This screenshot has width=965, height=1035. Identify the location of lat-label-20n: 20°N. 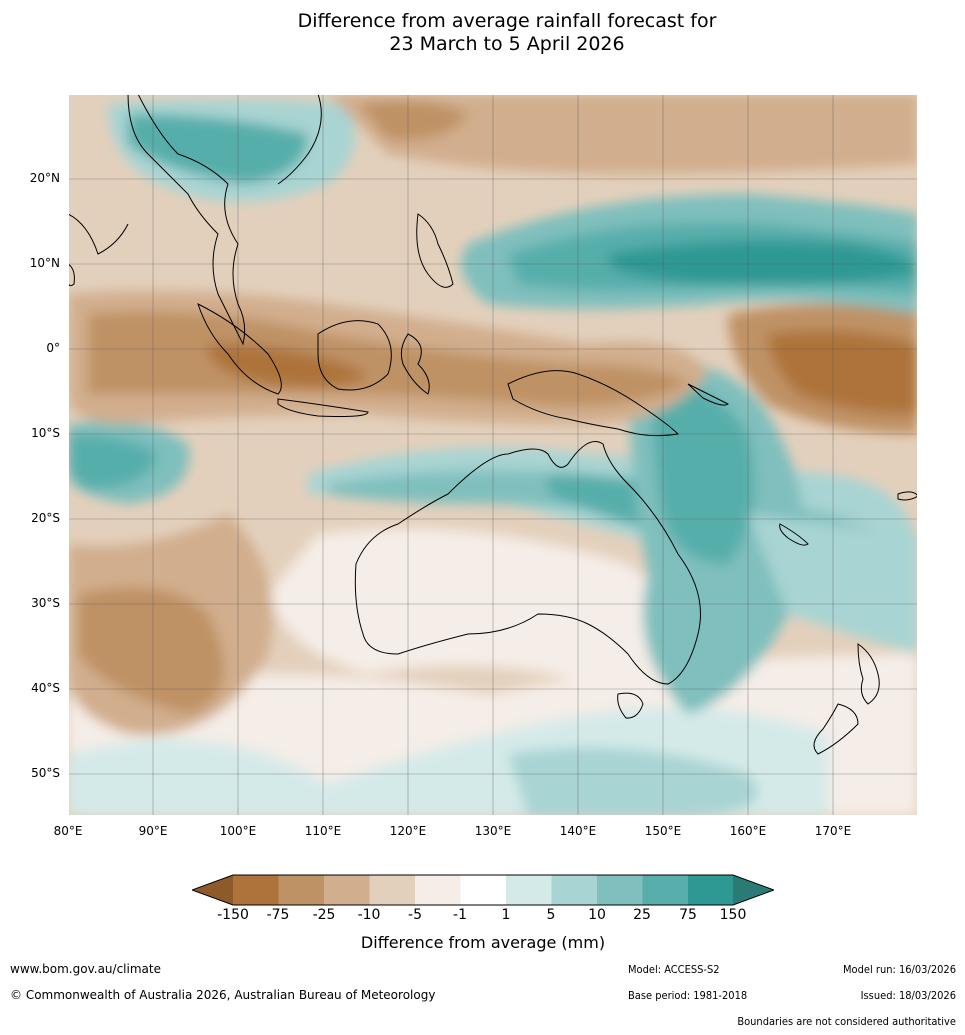
(44, 178).